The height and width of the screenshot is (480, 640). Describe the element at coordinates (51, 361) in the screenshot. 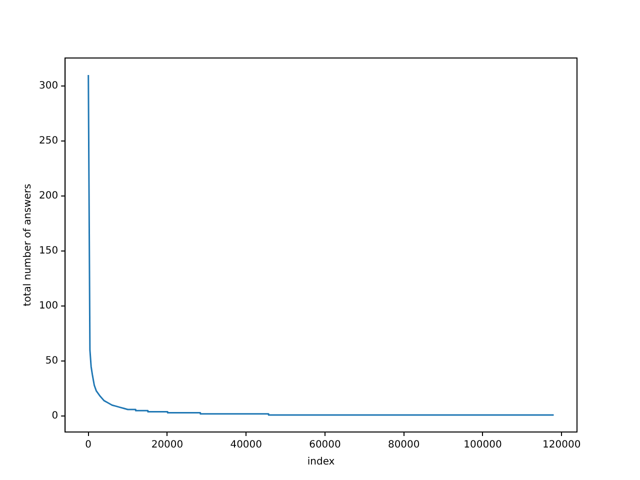

I see `y-tick-label: 50` at that location.